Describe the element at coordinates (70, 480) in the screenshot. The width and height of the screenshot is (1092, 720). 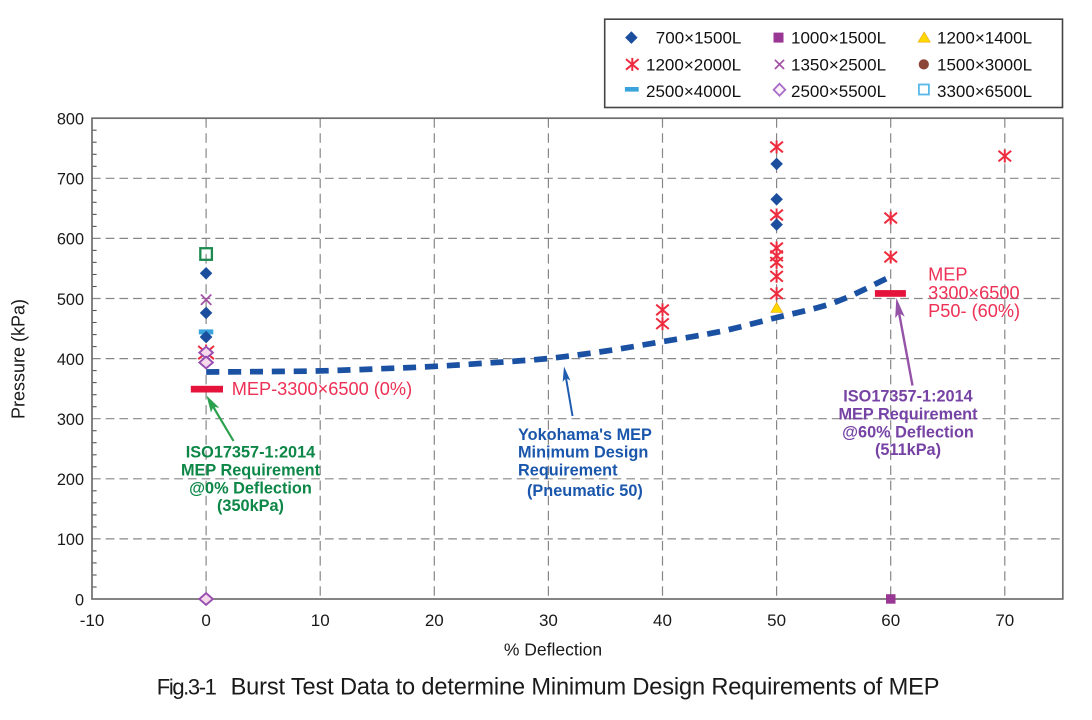
I see `svg-text: 200` at that location.